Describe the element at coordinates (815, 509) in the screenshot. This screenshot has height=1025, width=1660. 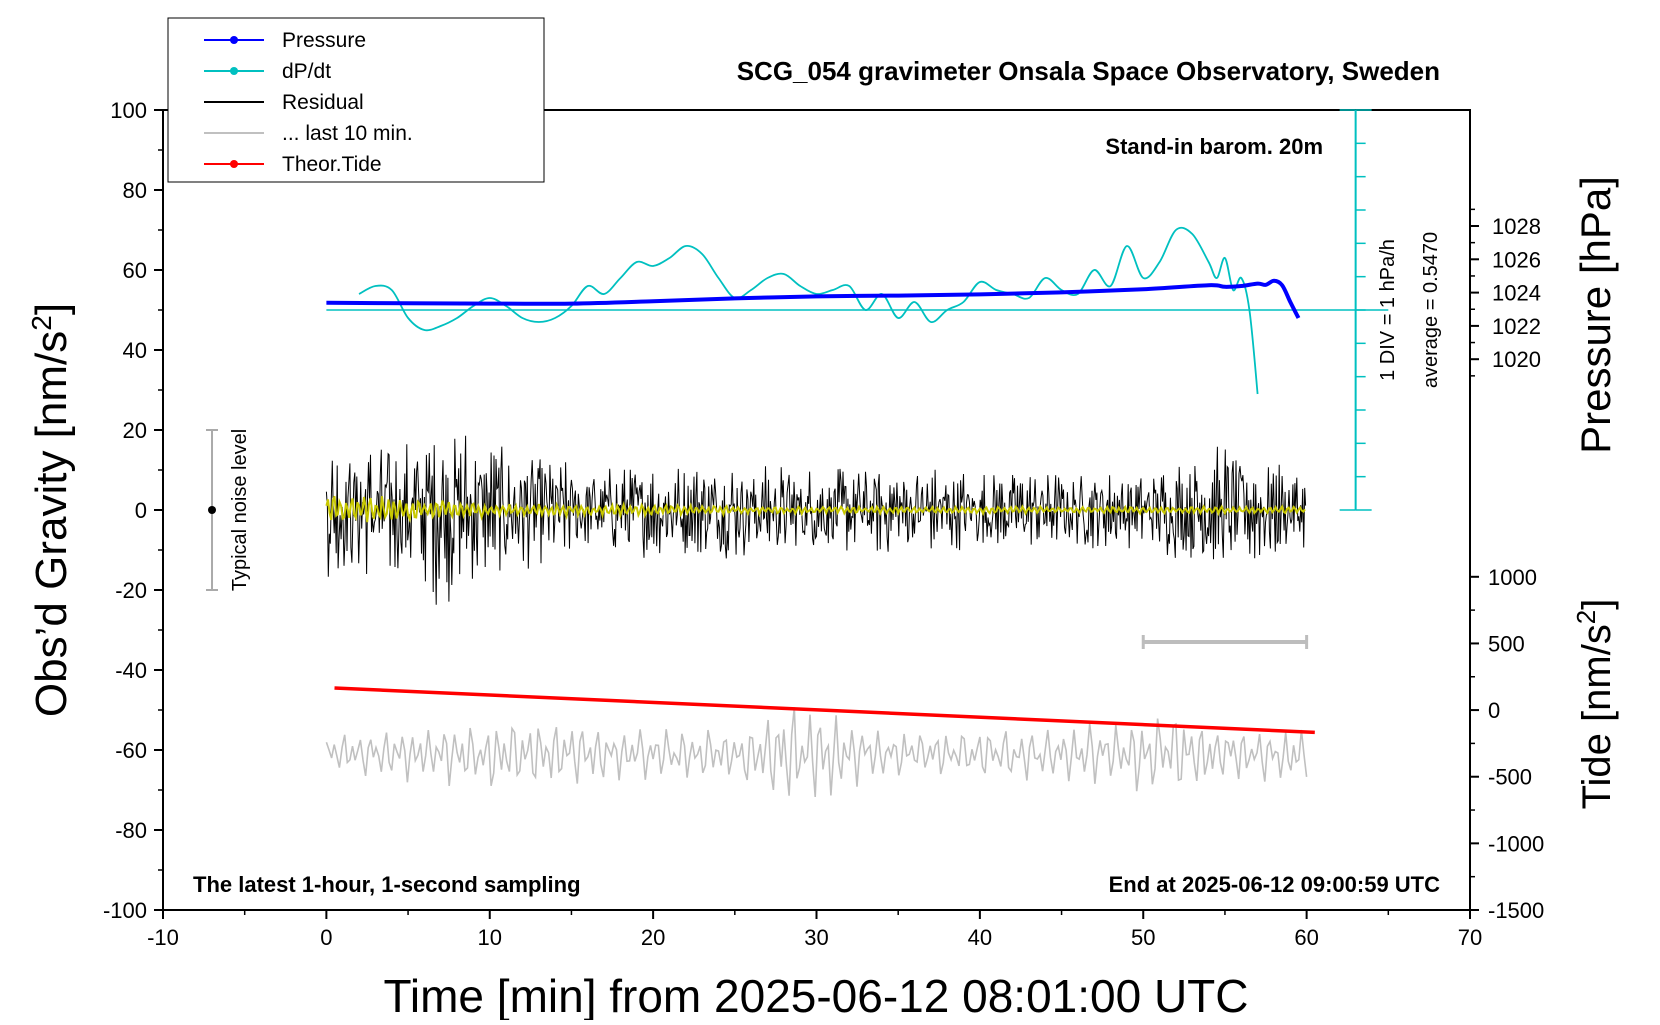
I see `series-residual-smoothed-line` at that location.